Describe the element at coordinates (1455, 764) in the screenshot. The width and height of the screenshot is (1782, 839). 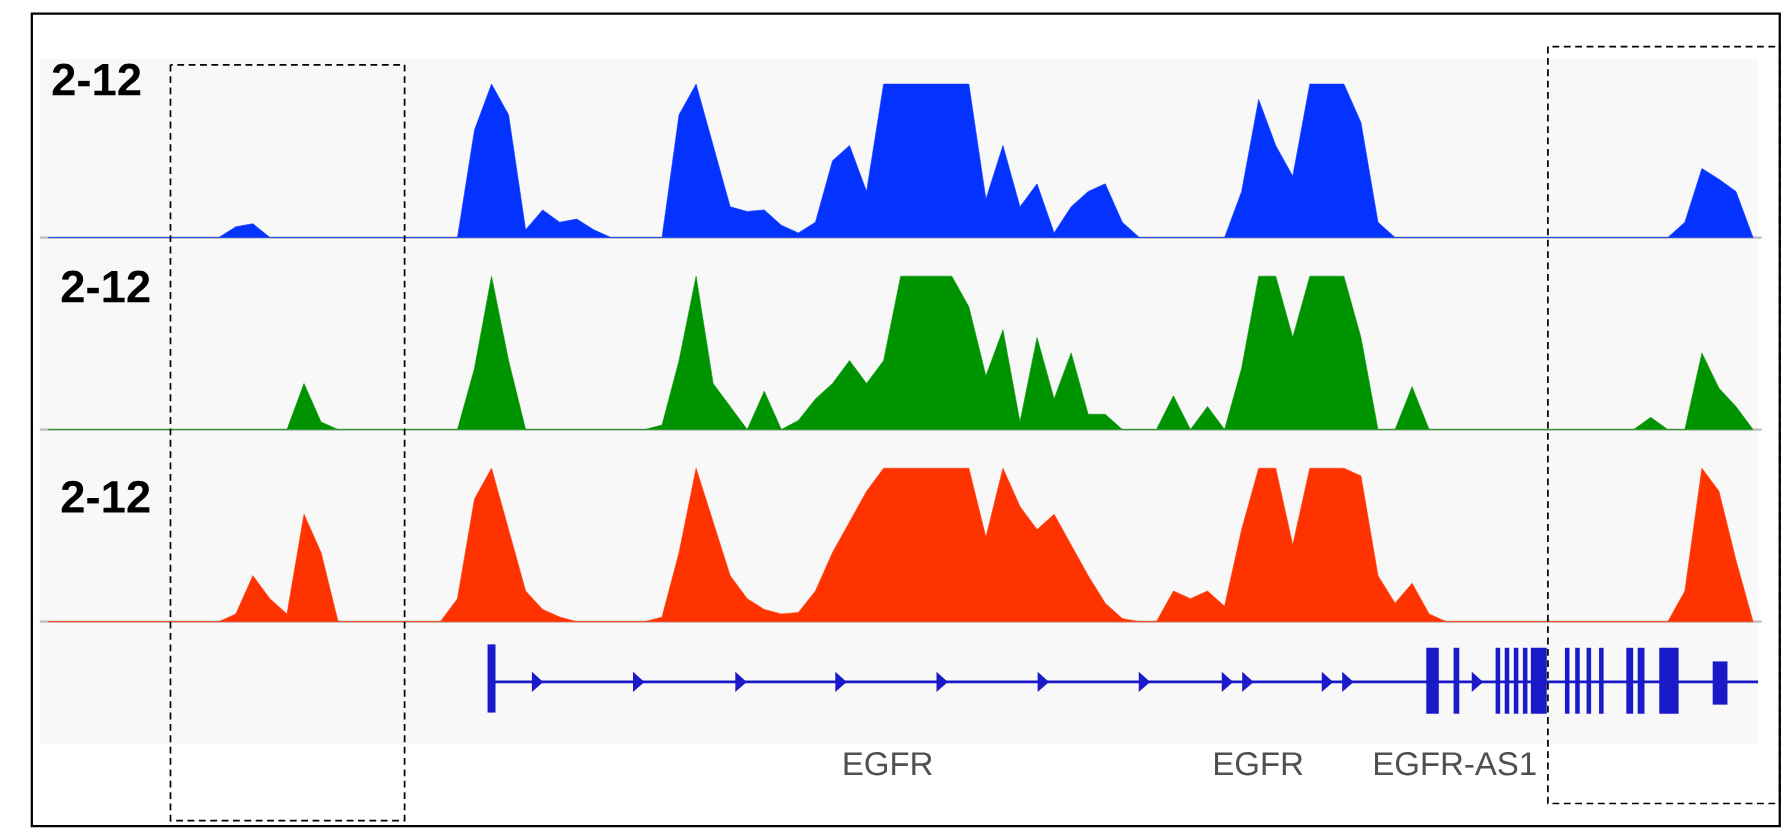
I see `text: EGFR-AS1` at that location.